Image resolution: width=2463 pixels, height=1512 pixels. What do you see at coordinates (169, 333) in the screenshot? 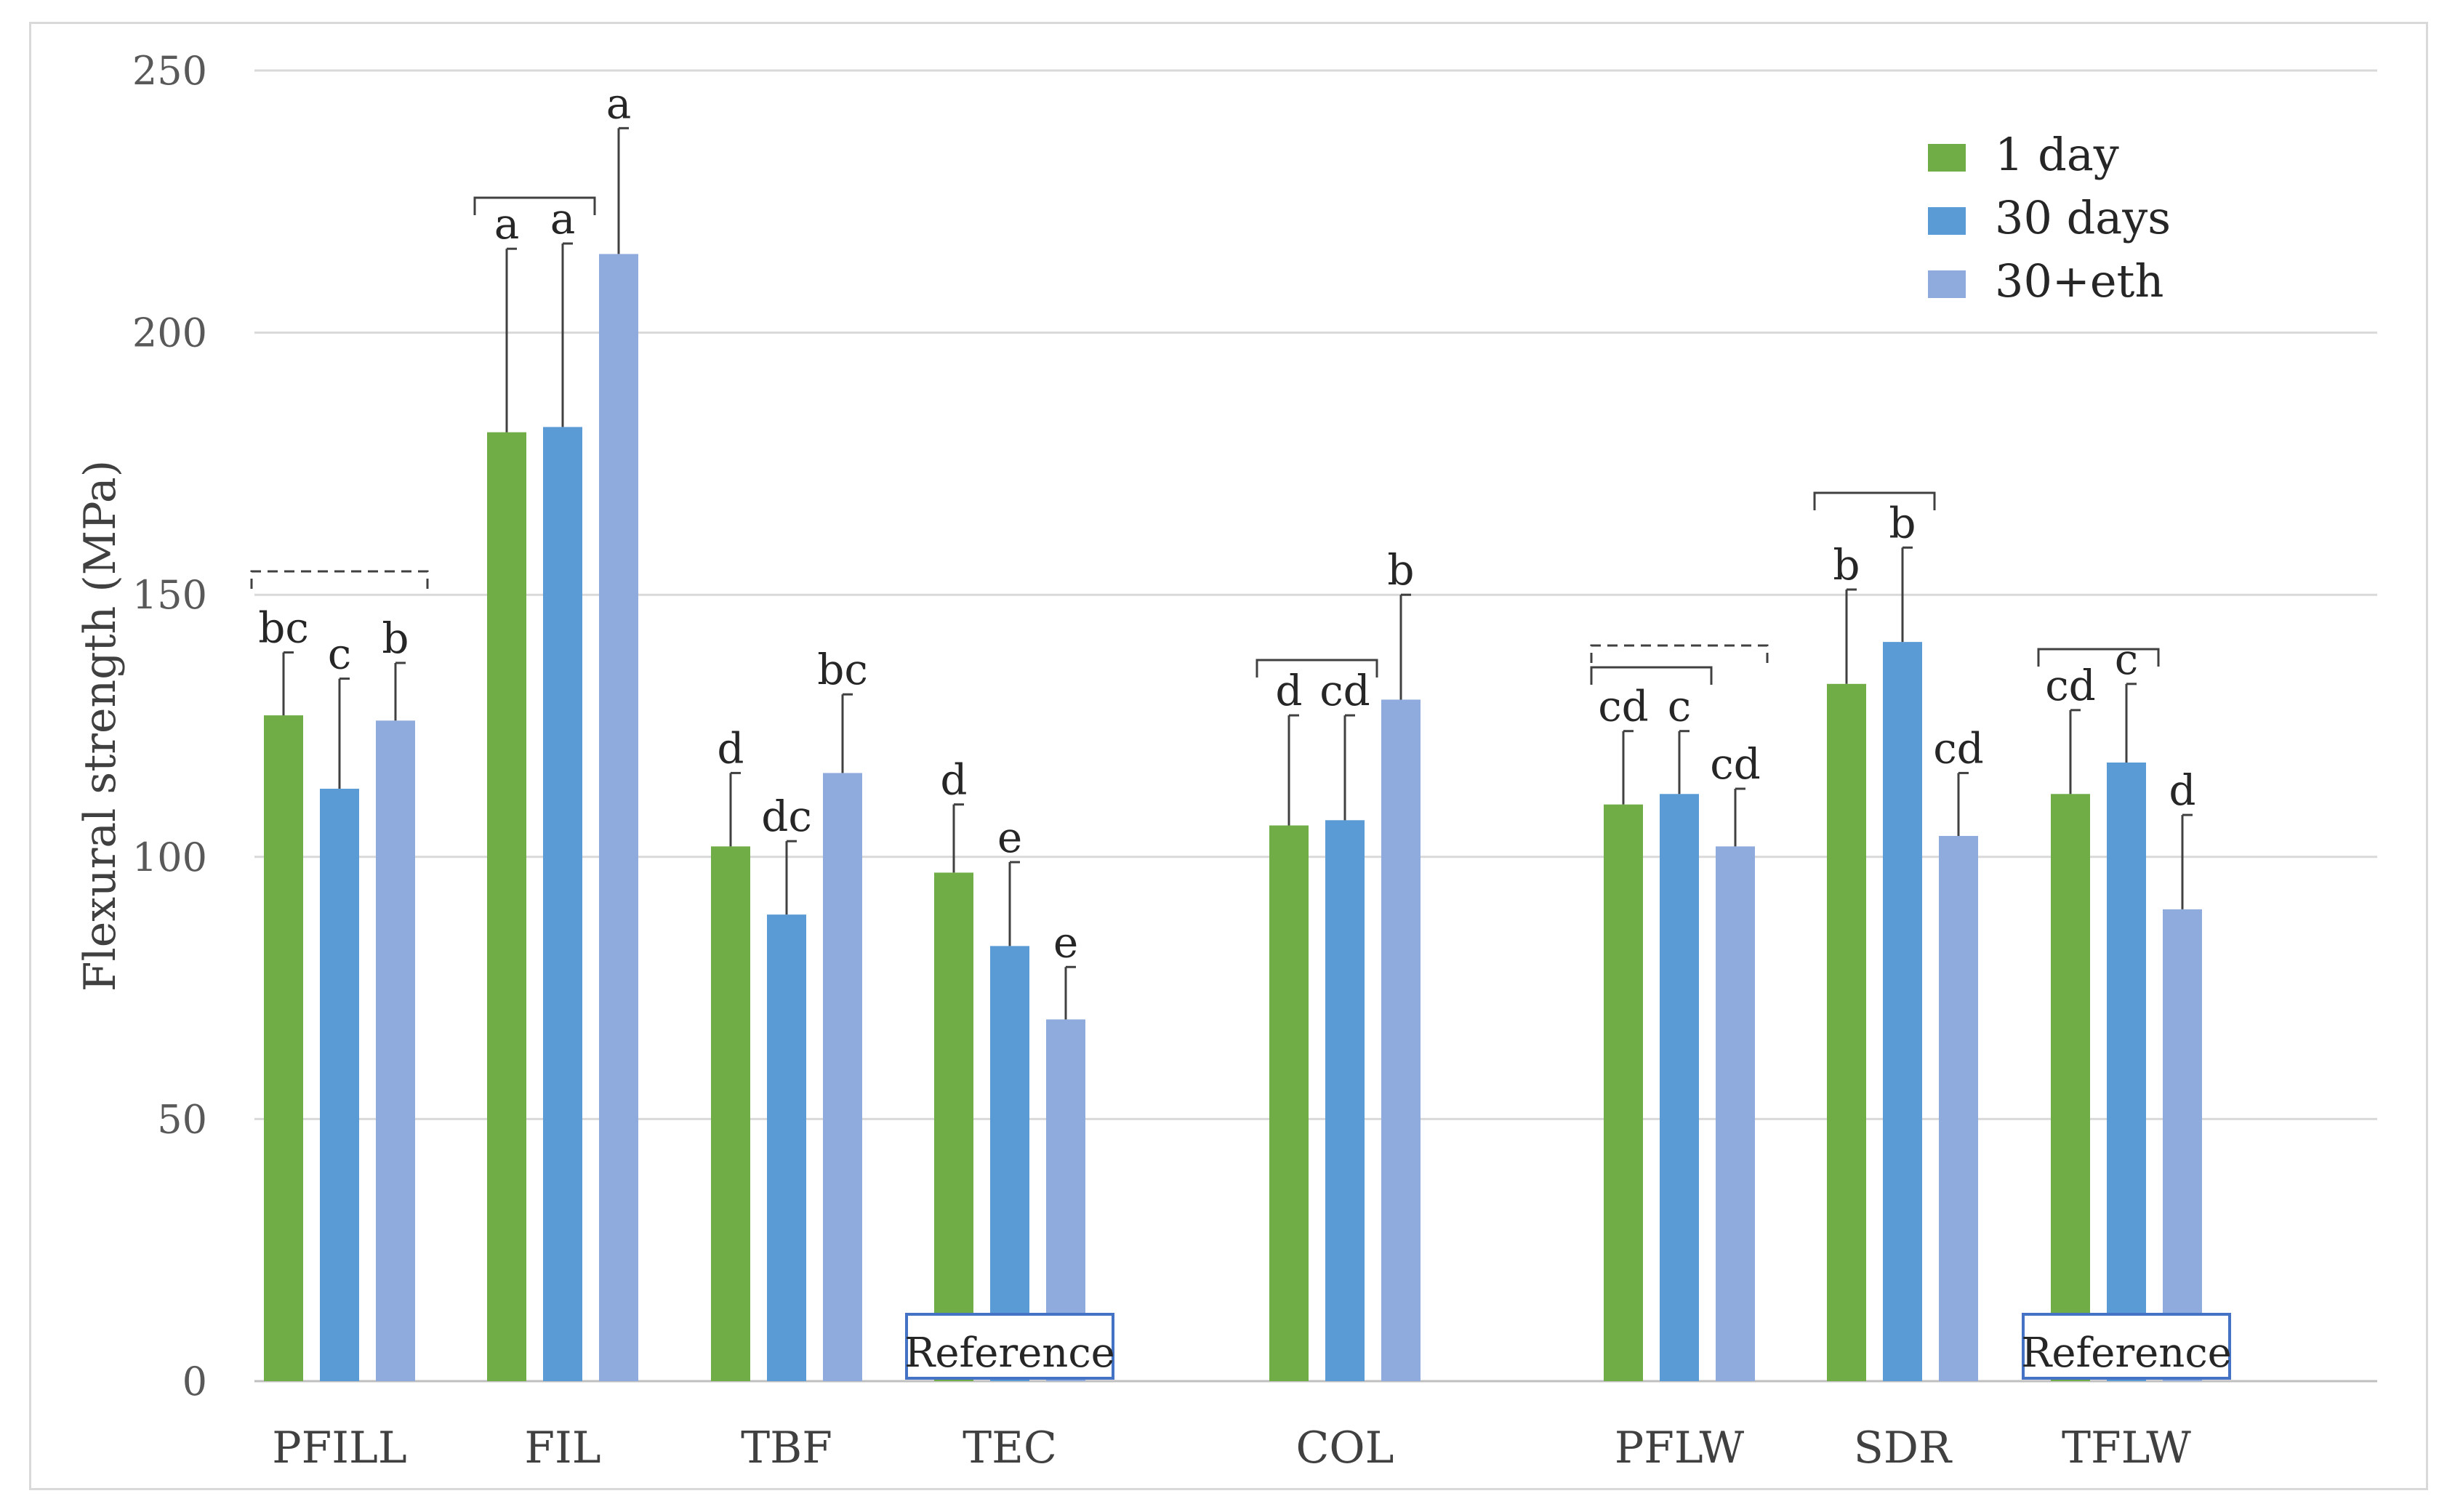
I see `y-tick-label: 200` at bounding box center [169, 333].